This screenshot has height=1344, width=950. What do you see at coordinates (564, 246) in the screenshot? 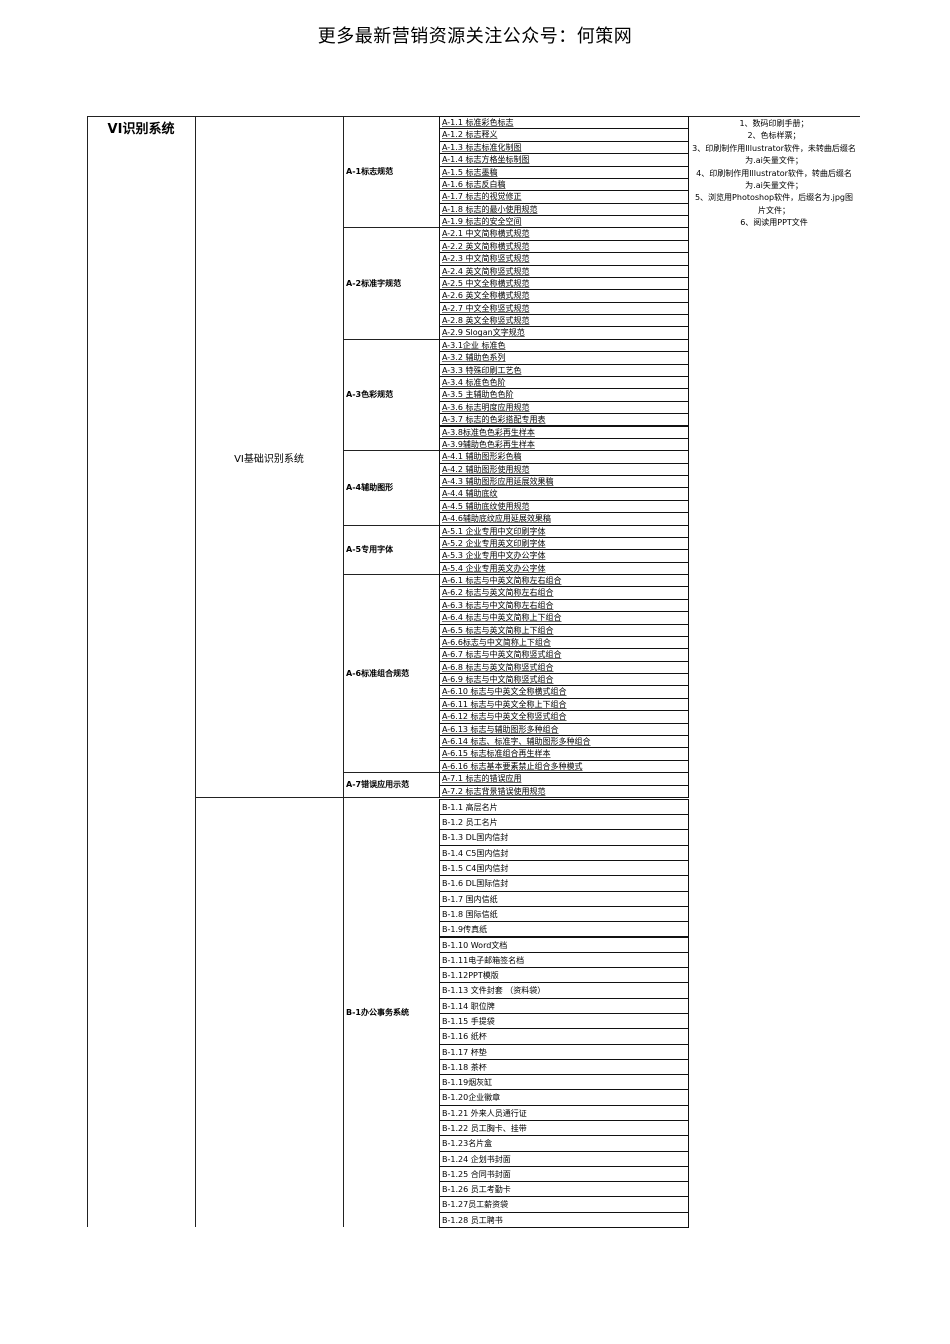
I see `list-item: A-2.2 英文简称横式规范` at bounding box center [564, 246].